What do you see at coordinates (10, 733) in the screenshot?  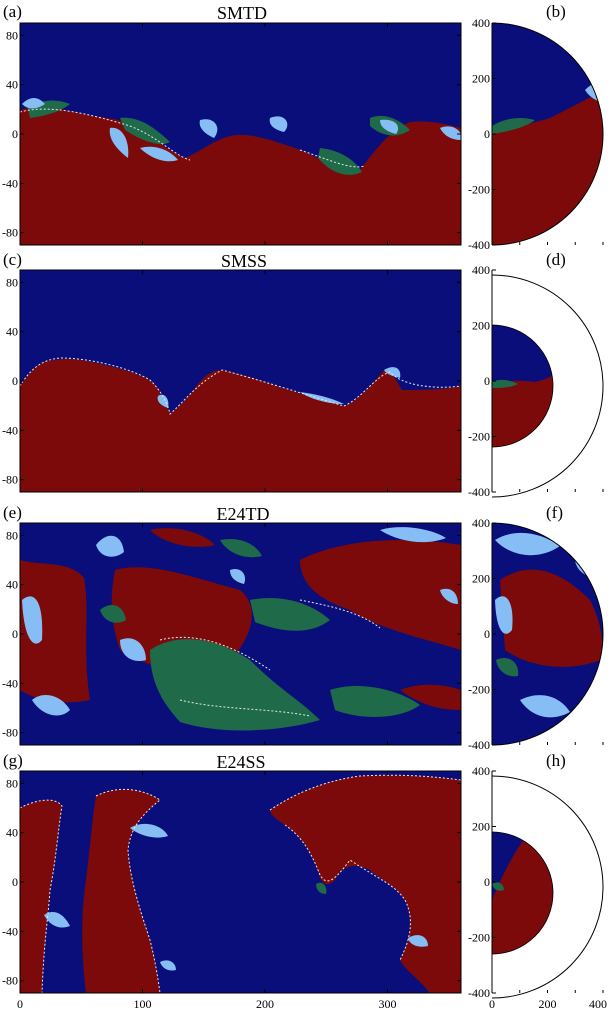 I see `y-tick-label-4: -80` at bounding box center [10, 733].